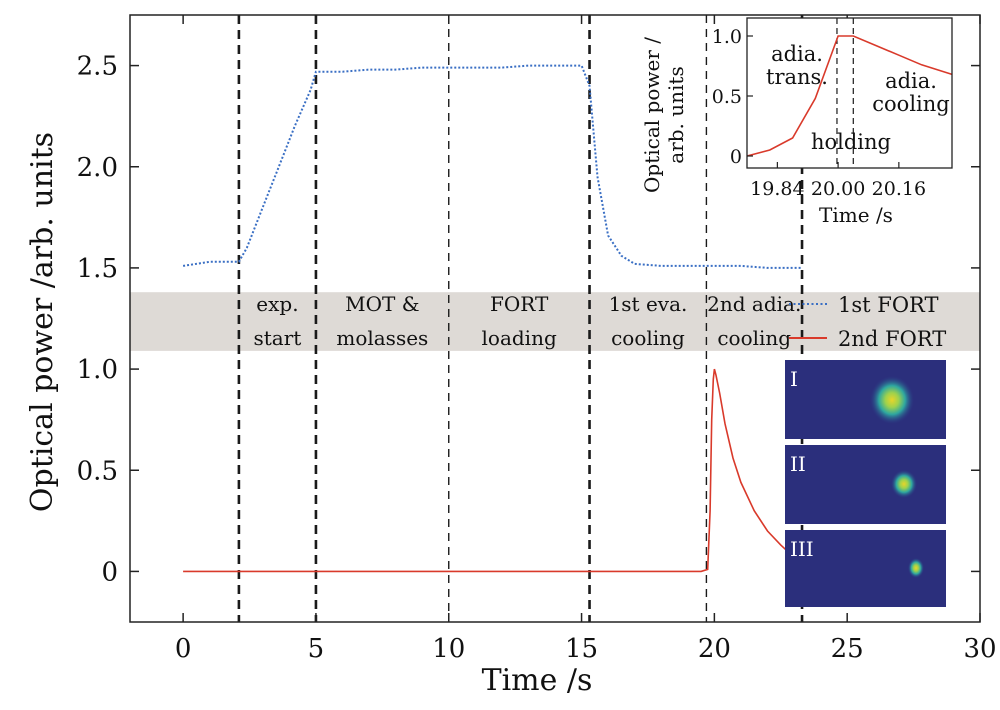  What do you see at coordinates (777, 189) in the screenshot?
I see `inset-x-tick-label-0: 19.84` at bounding box center [777, 189].